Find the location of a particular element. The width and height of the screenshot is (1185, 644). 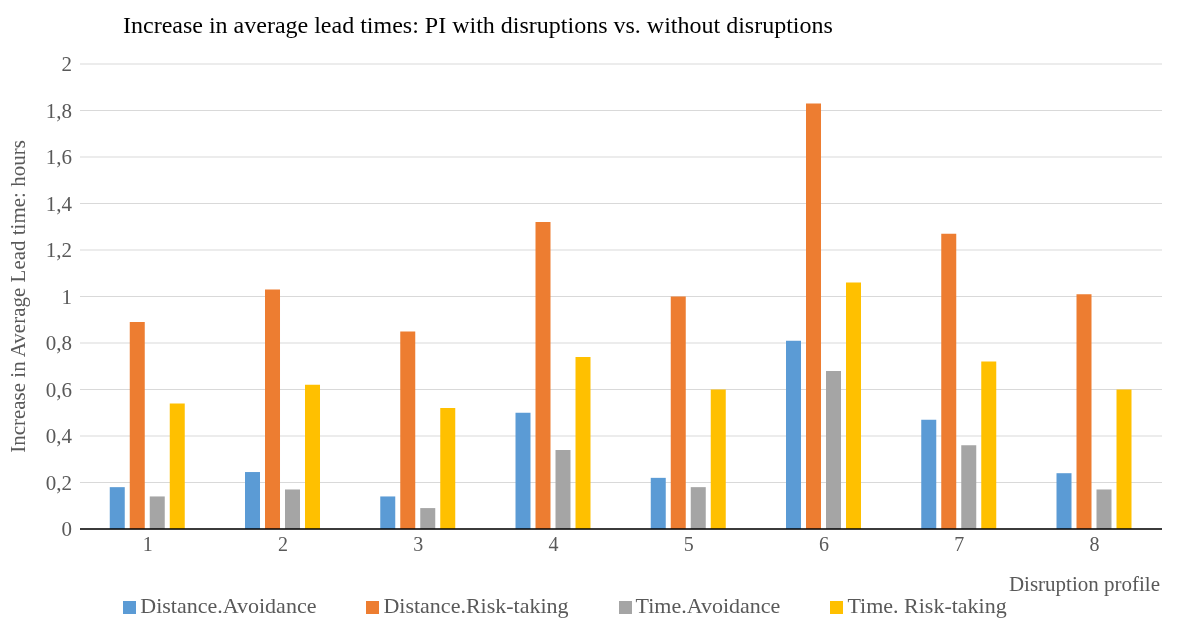

y-tick-label: 1,4 is located at coordinates (59, 203).